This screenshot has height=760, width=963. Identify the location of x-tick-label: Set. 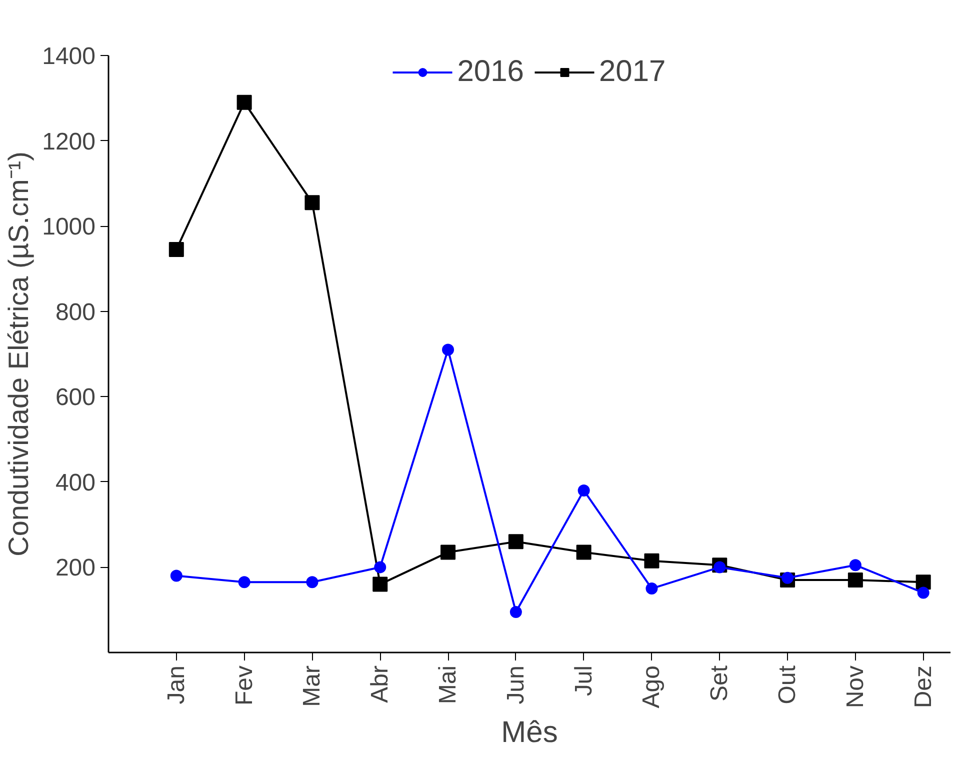
(720, 683).